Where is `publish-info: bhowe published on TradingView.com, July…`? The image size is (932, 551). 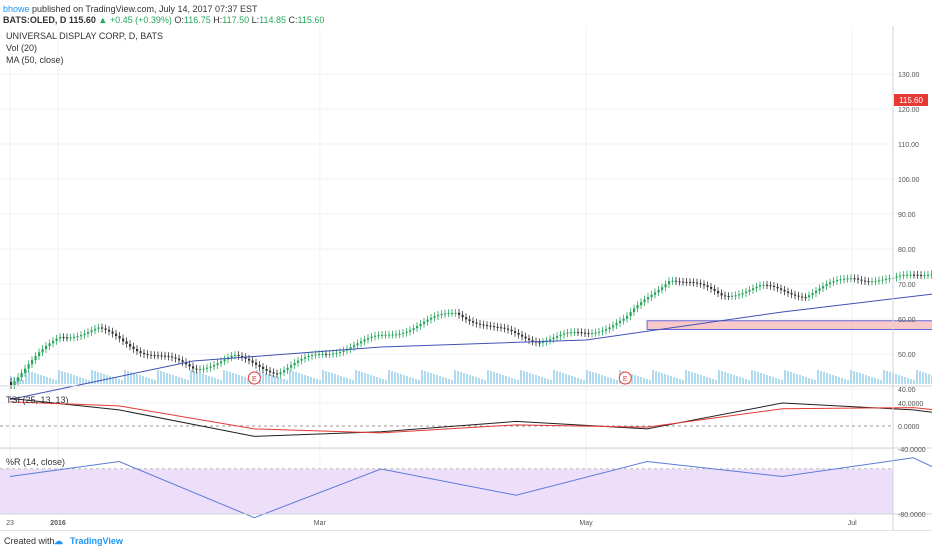 publish-info: bhowe published on TradingView.com, July… is located at coordinates (130, 9).